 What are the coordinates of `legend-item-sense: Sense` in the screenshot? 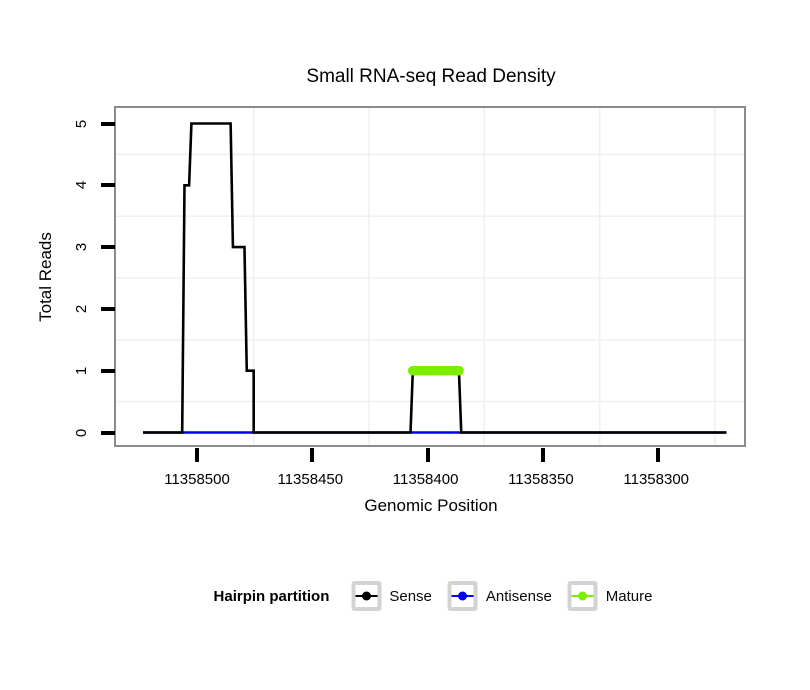 It's located at (391, 596).